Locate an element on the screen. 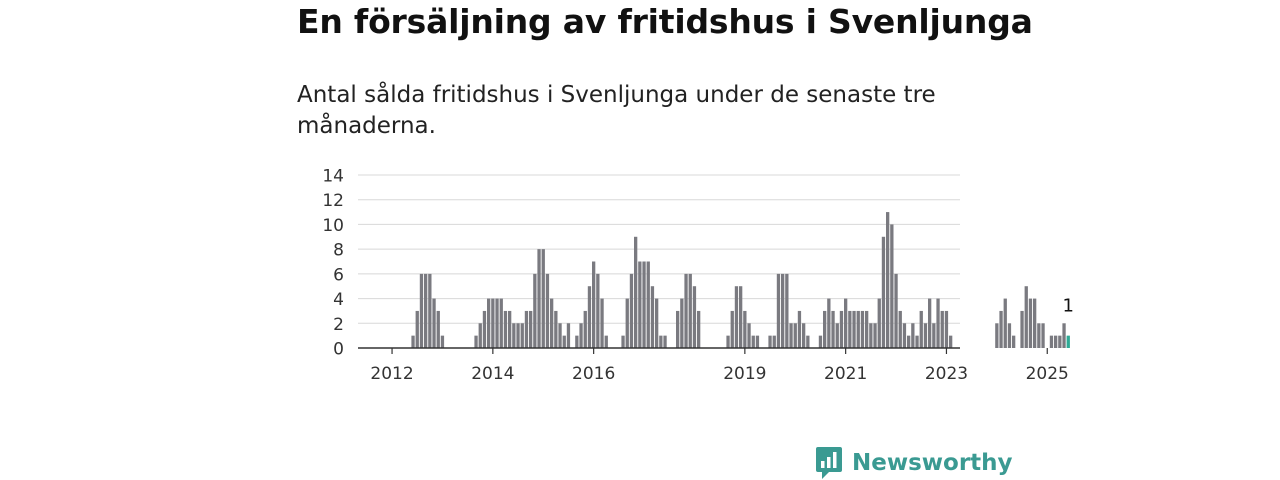  bar-series is located at coordinates (740, 280).